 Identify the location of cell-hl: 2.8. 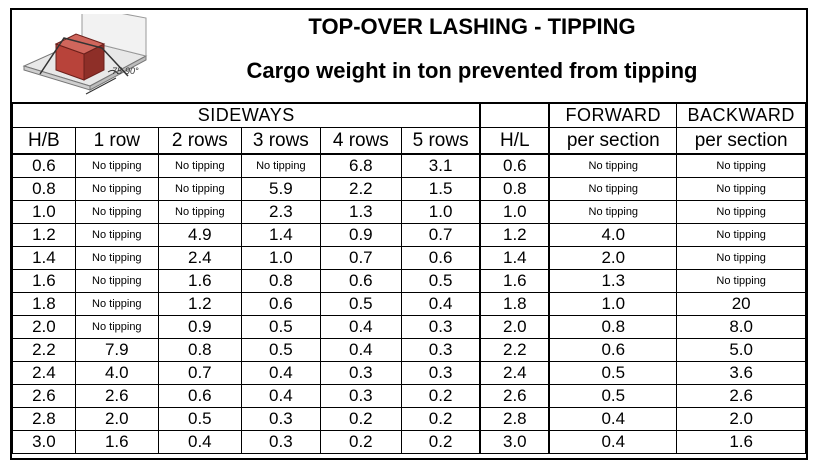
(515, 419).